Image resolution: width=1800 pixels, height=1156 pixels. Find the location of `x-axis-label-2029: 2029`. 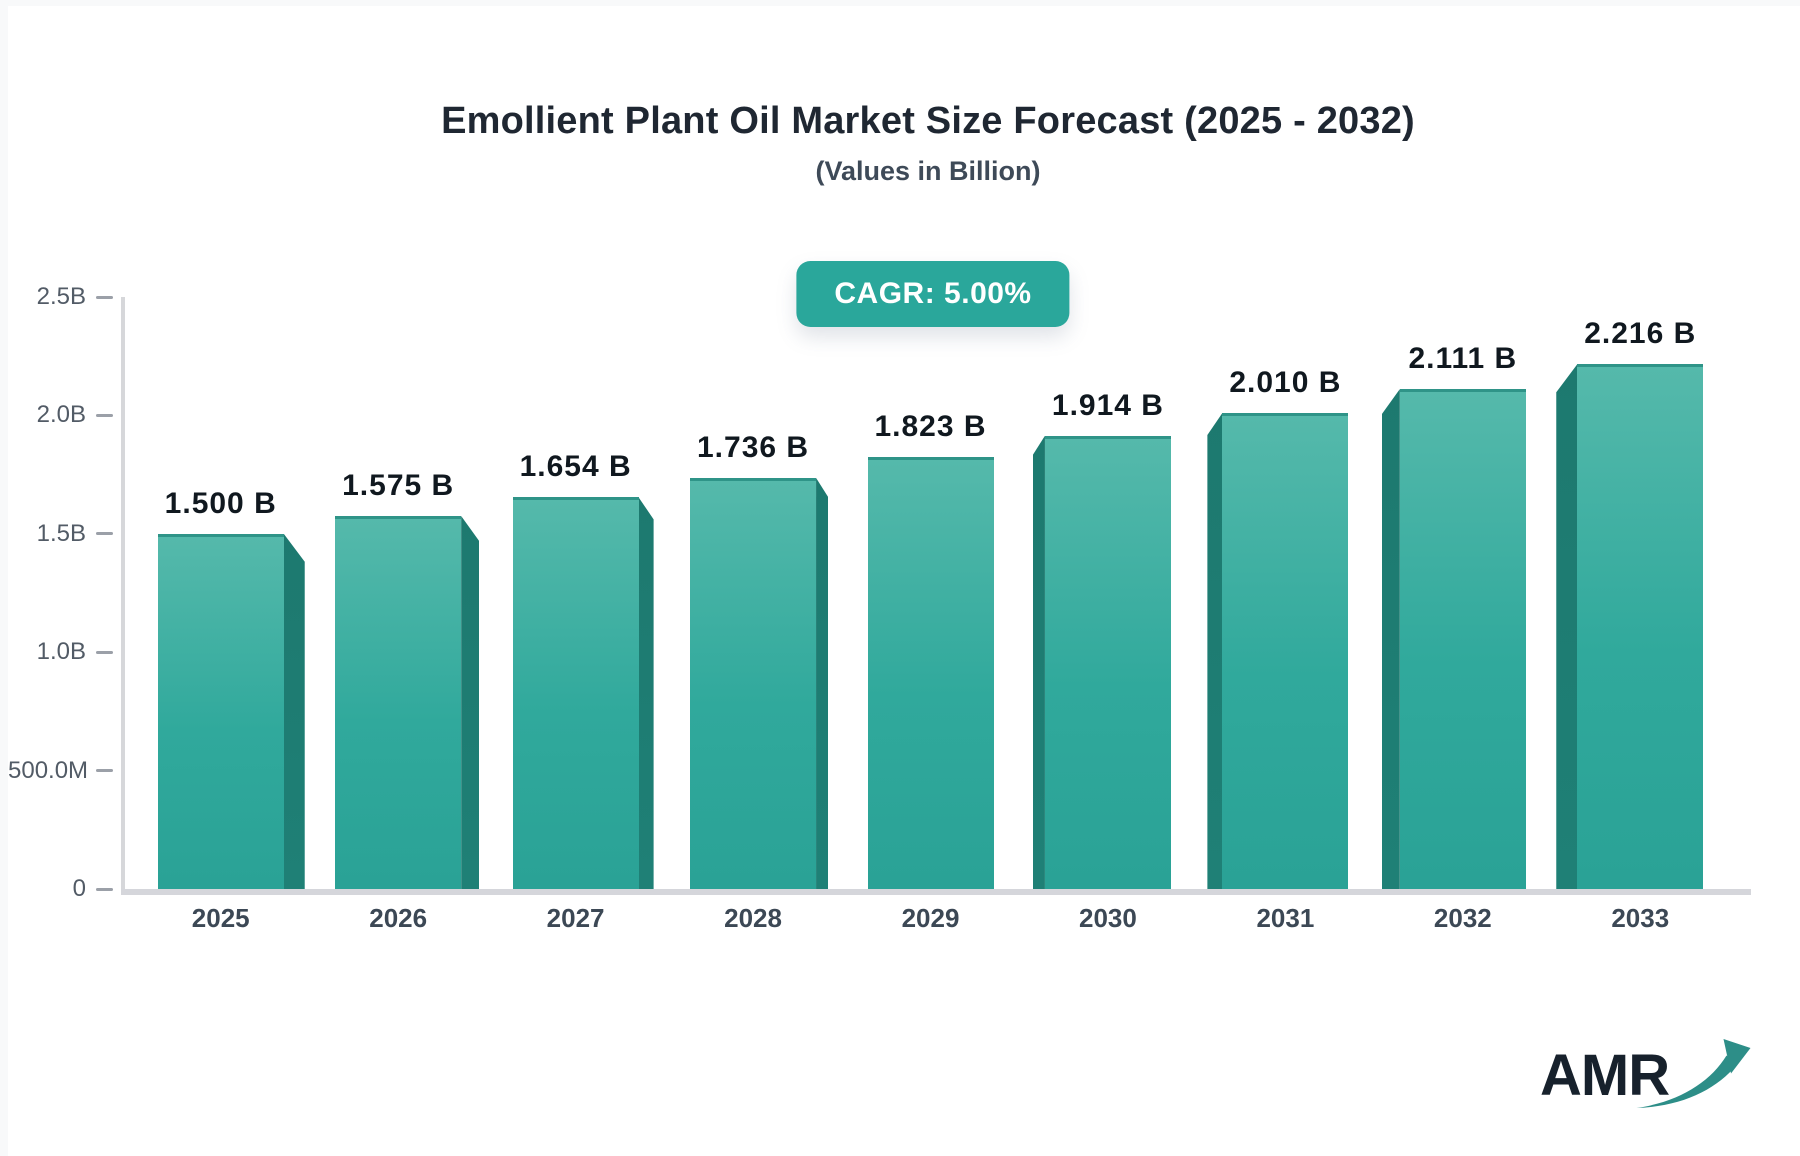

x-axis-label-2029: 2029 is located at coordinates (930, 918).